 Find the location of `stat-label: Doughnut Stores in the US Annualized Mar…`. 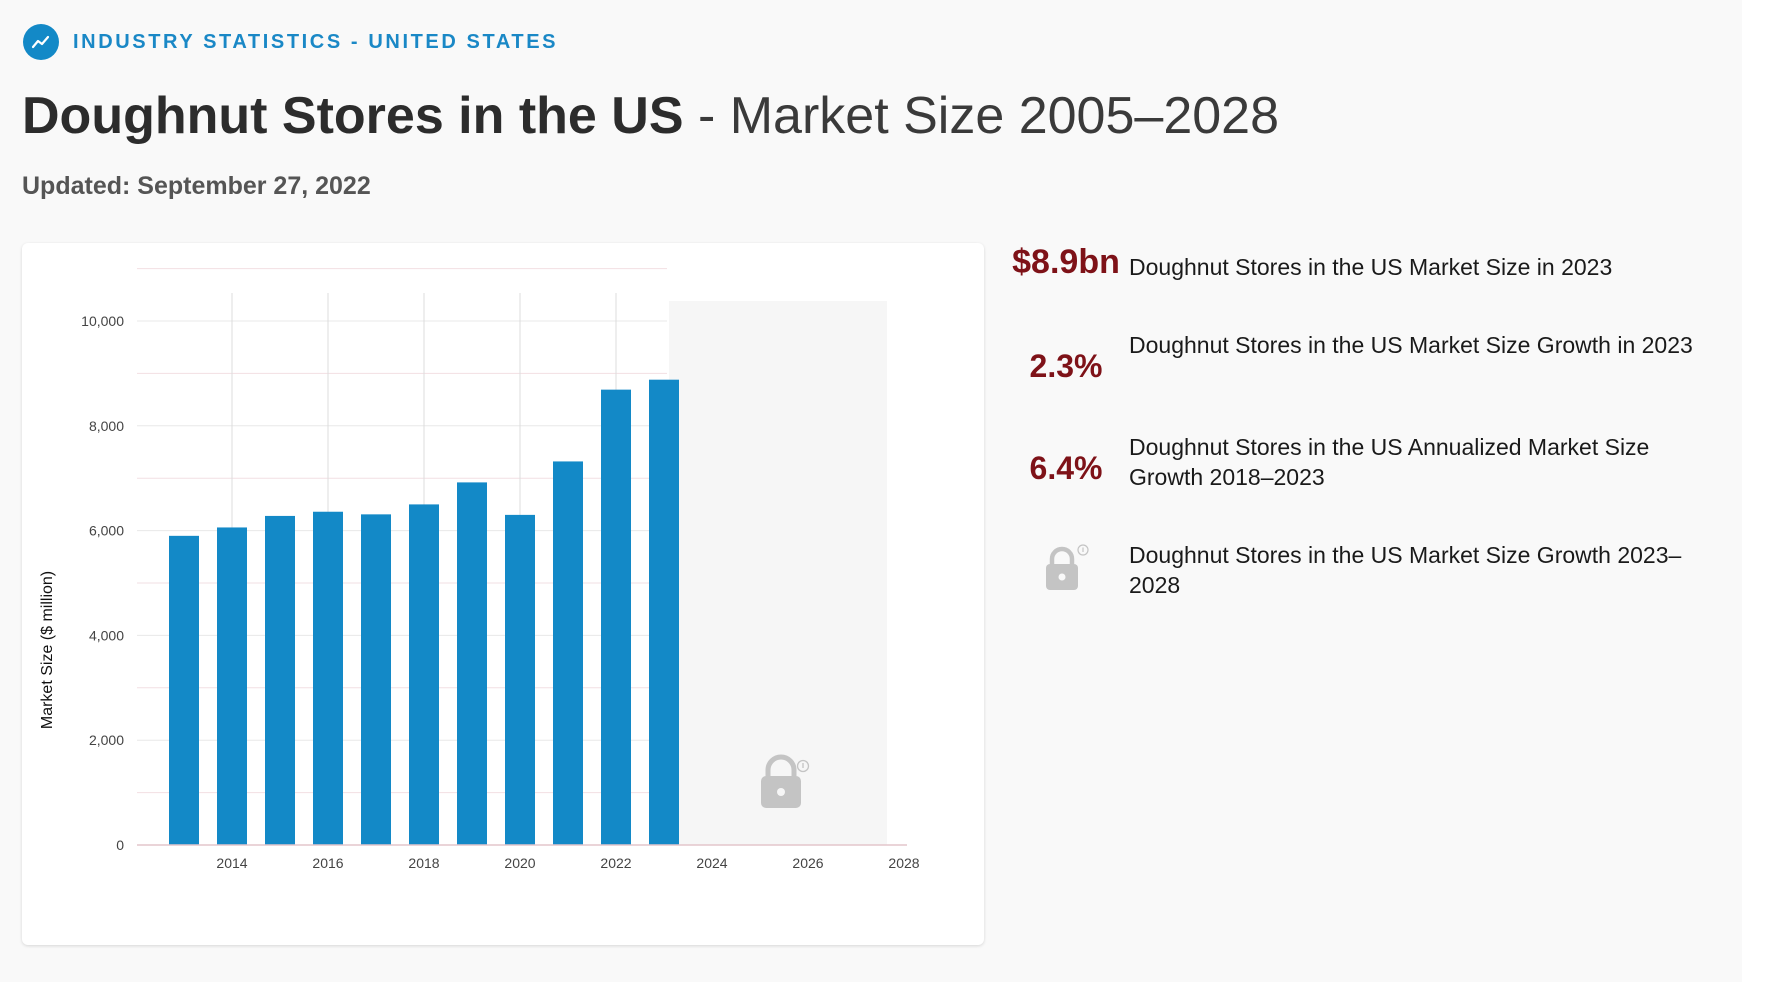

stat-label: Doughnut Stores in the US Annualized Mar… is located at coordinates (1389, 462).